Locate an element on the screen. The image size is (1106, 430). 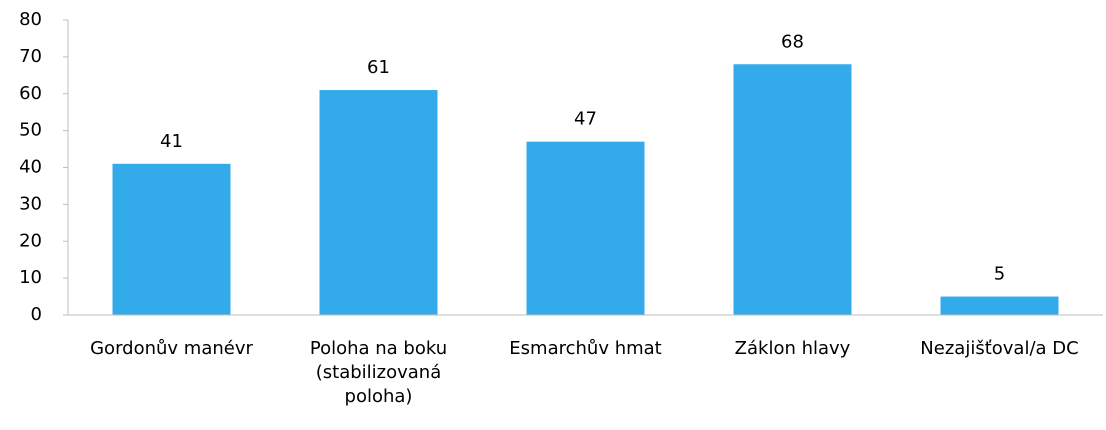
y-tick-label: 30 is located at coordinates (30, 203).